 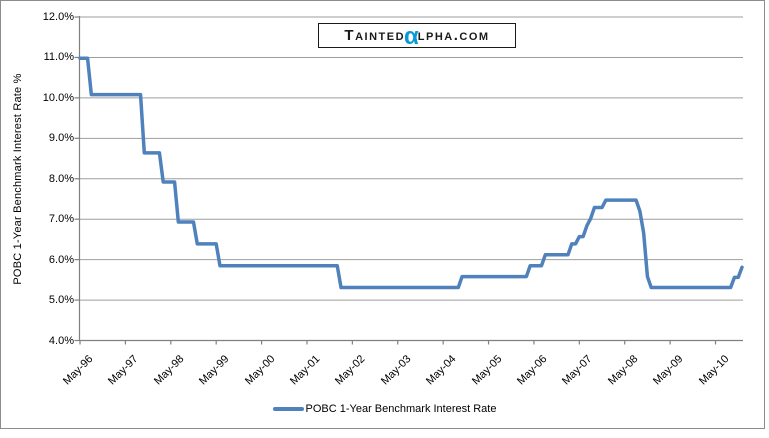 I want to click on y-axis-tick-label: 5.0%, so click(x=61, y=300).